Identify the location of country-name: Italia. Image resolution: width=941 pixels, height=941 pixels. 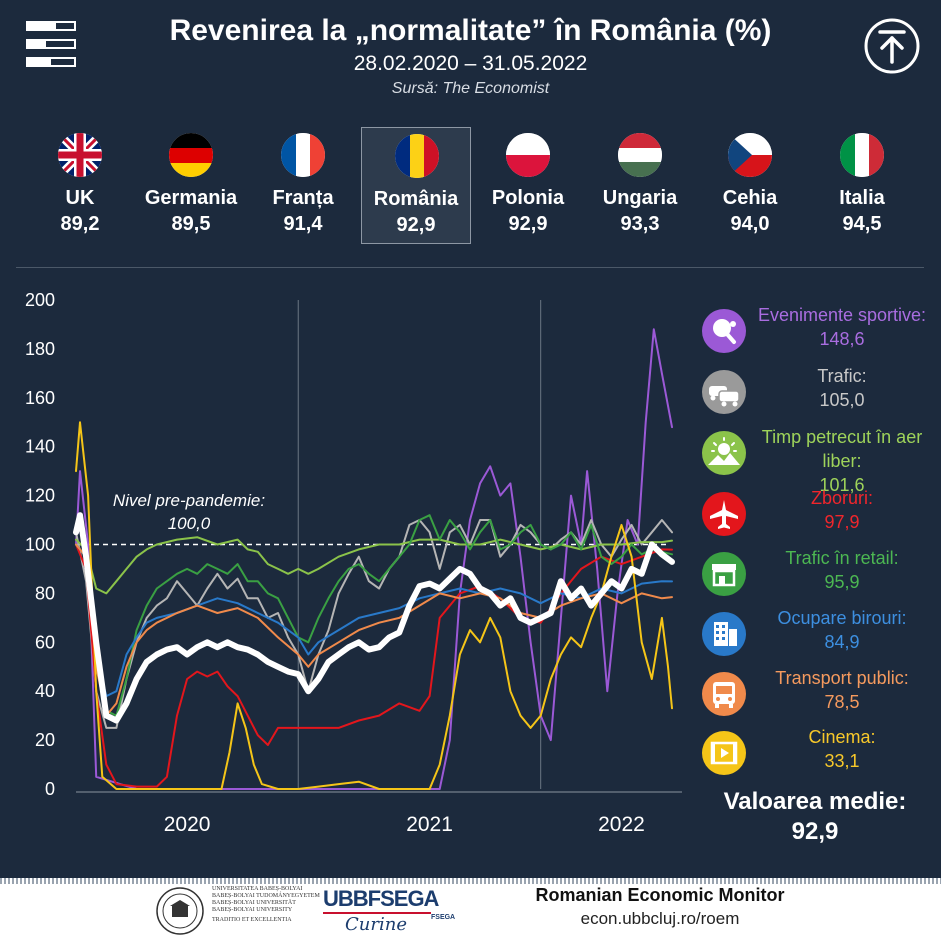
(862, 198).